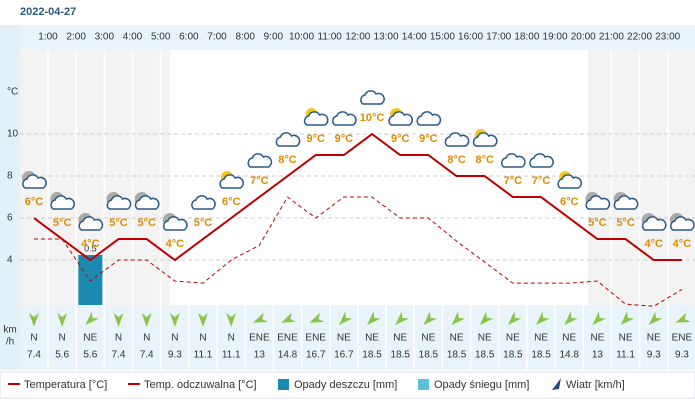 Image resolution: width=695 pixels, height=408 pixels. What do you see at coordinates (330, 37) in the screenshot?
I see `hour-label: 11:00` at bounding box center [330, 37].